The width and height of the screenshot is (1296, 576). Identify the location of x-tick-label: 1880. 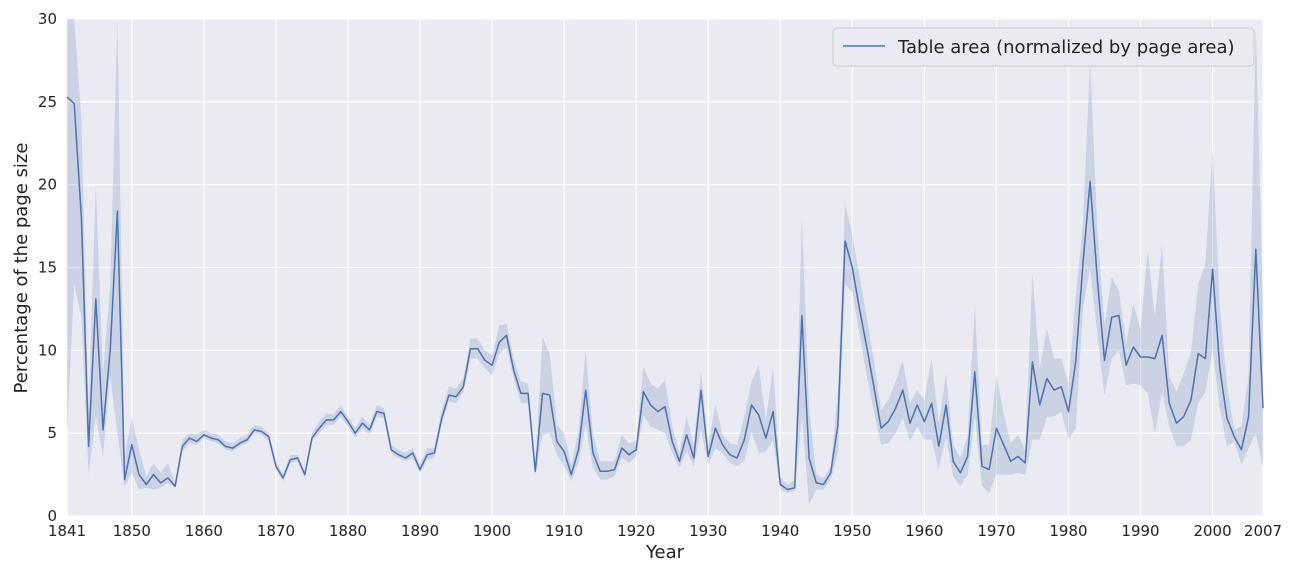
(348, 531).